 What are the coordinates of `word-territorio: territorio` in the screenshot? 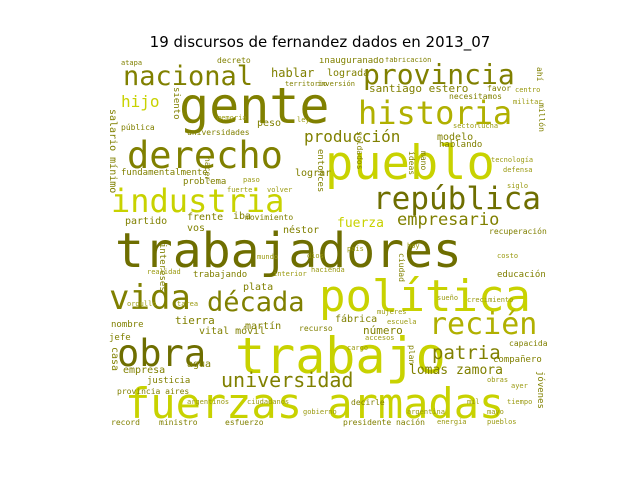 It's located at (306, 84).